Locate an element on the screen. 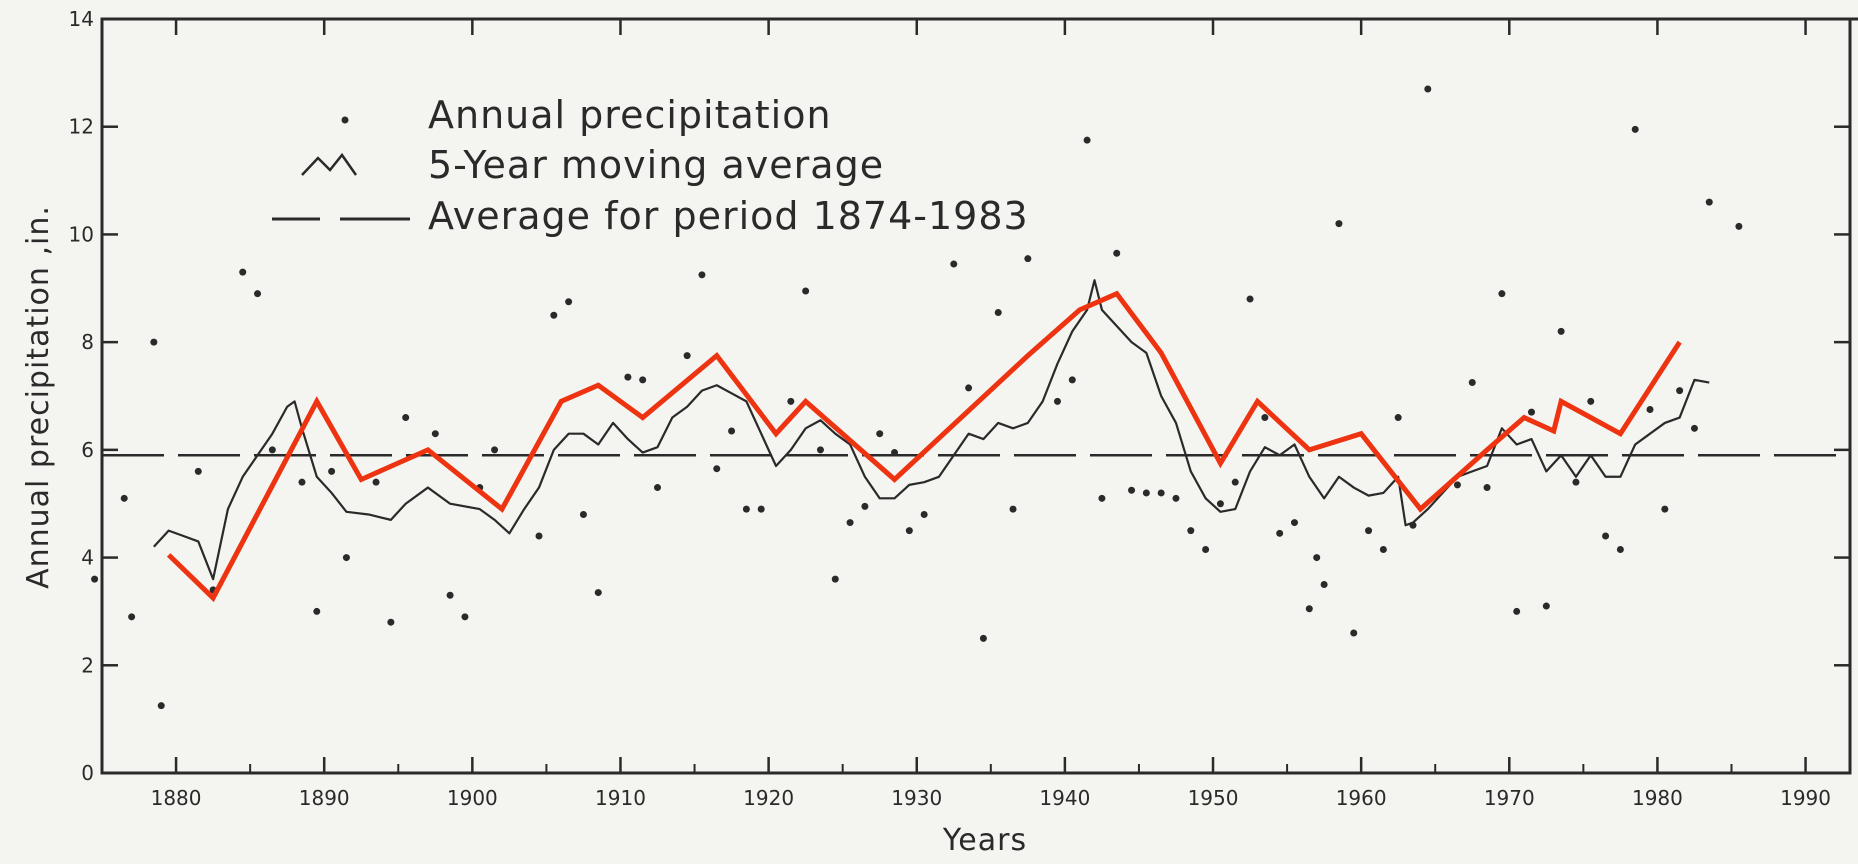  x-tick-label: 1990 is located at coordinates (1805, 798).